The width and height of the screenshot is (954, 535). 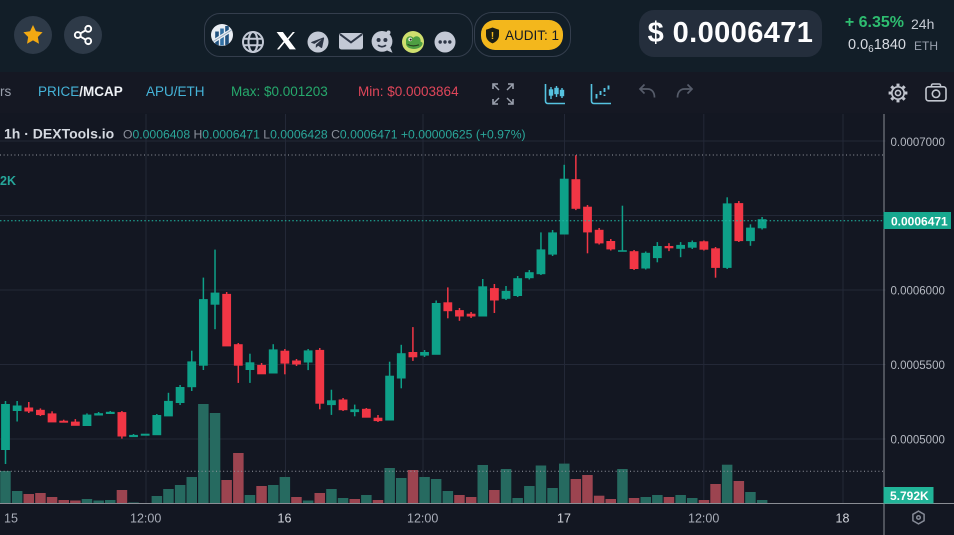 I want to click on svg-text: 0.0005500, so click(x=918, y=366).